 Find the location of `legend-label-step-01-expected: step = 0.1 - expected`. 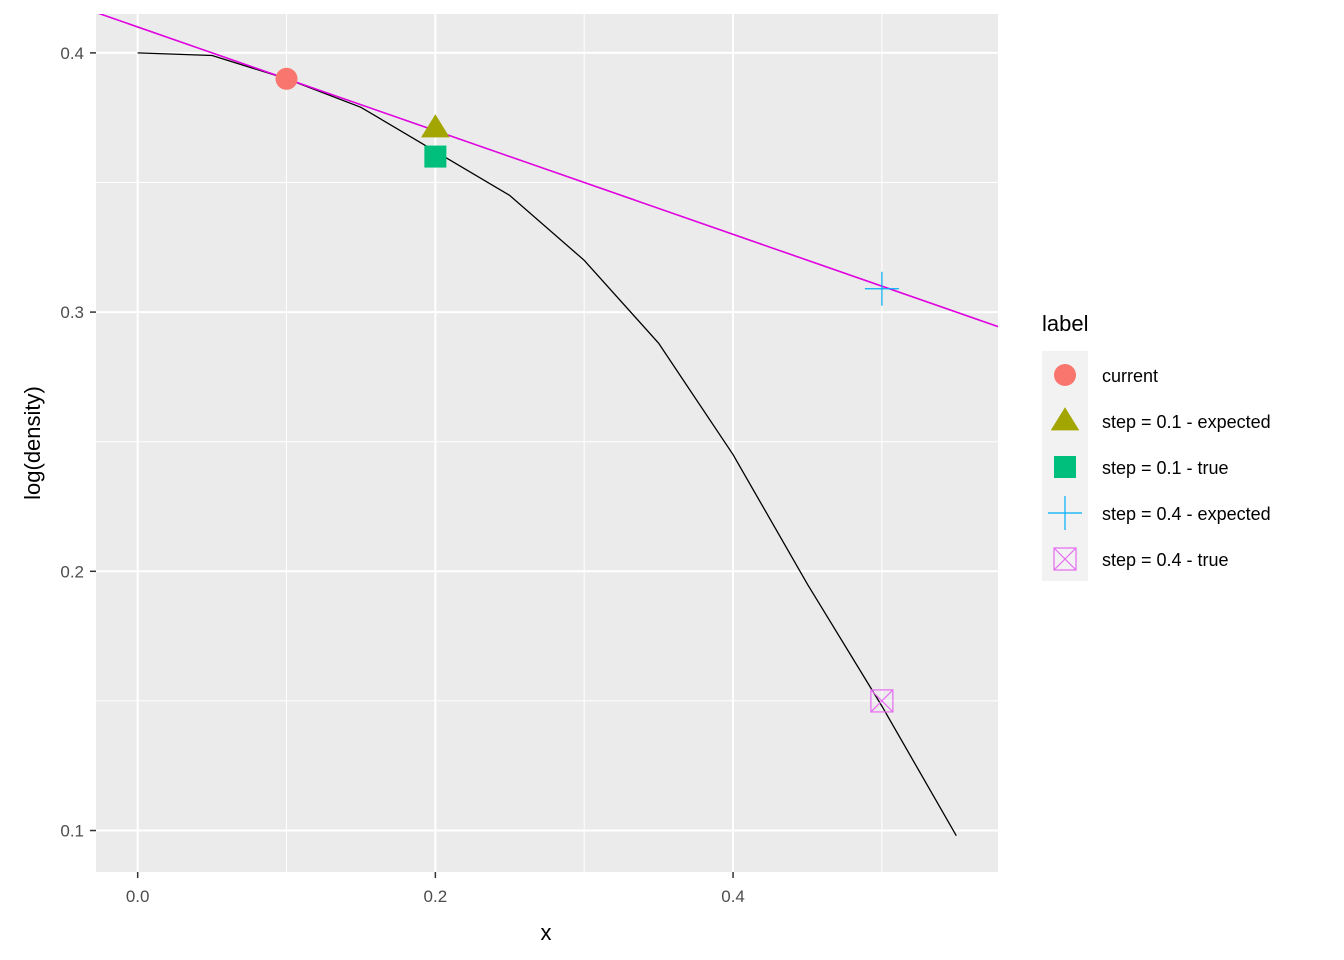

legend-label-step-01-expected: step = 0.1 - expected is located at coordinates (1186, 422).